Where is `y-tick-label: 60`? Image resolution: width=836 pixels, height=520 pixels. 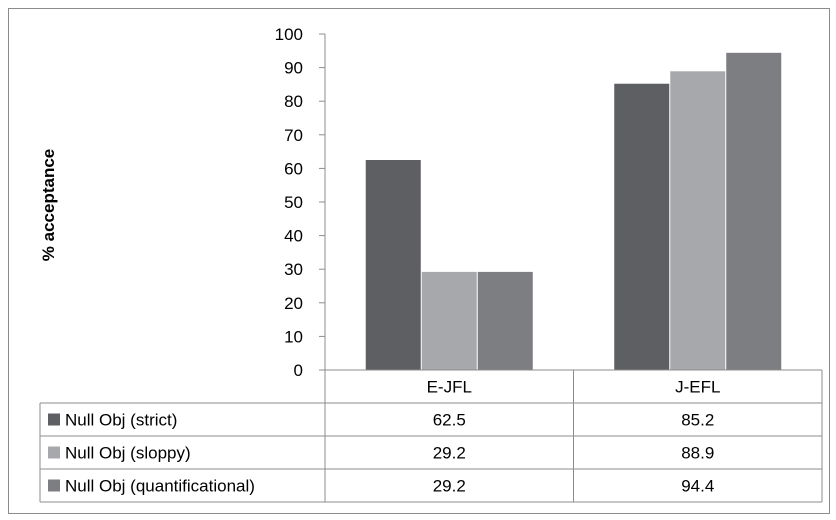 y-tick-label: 60 is located at coordinates (293, 168).